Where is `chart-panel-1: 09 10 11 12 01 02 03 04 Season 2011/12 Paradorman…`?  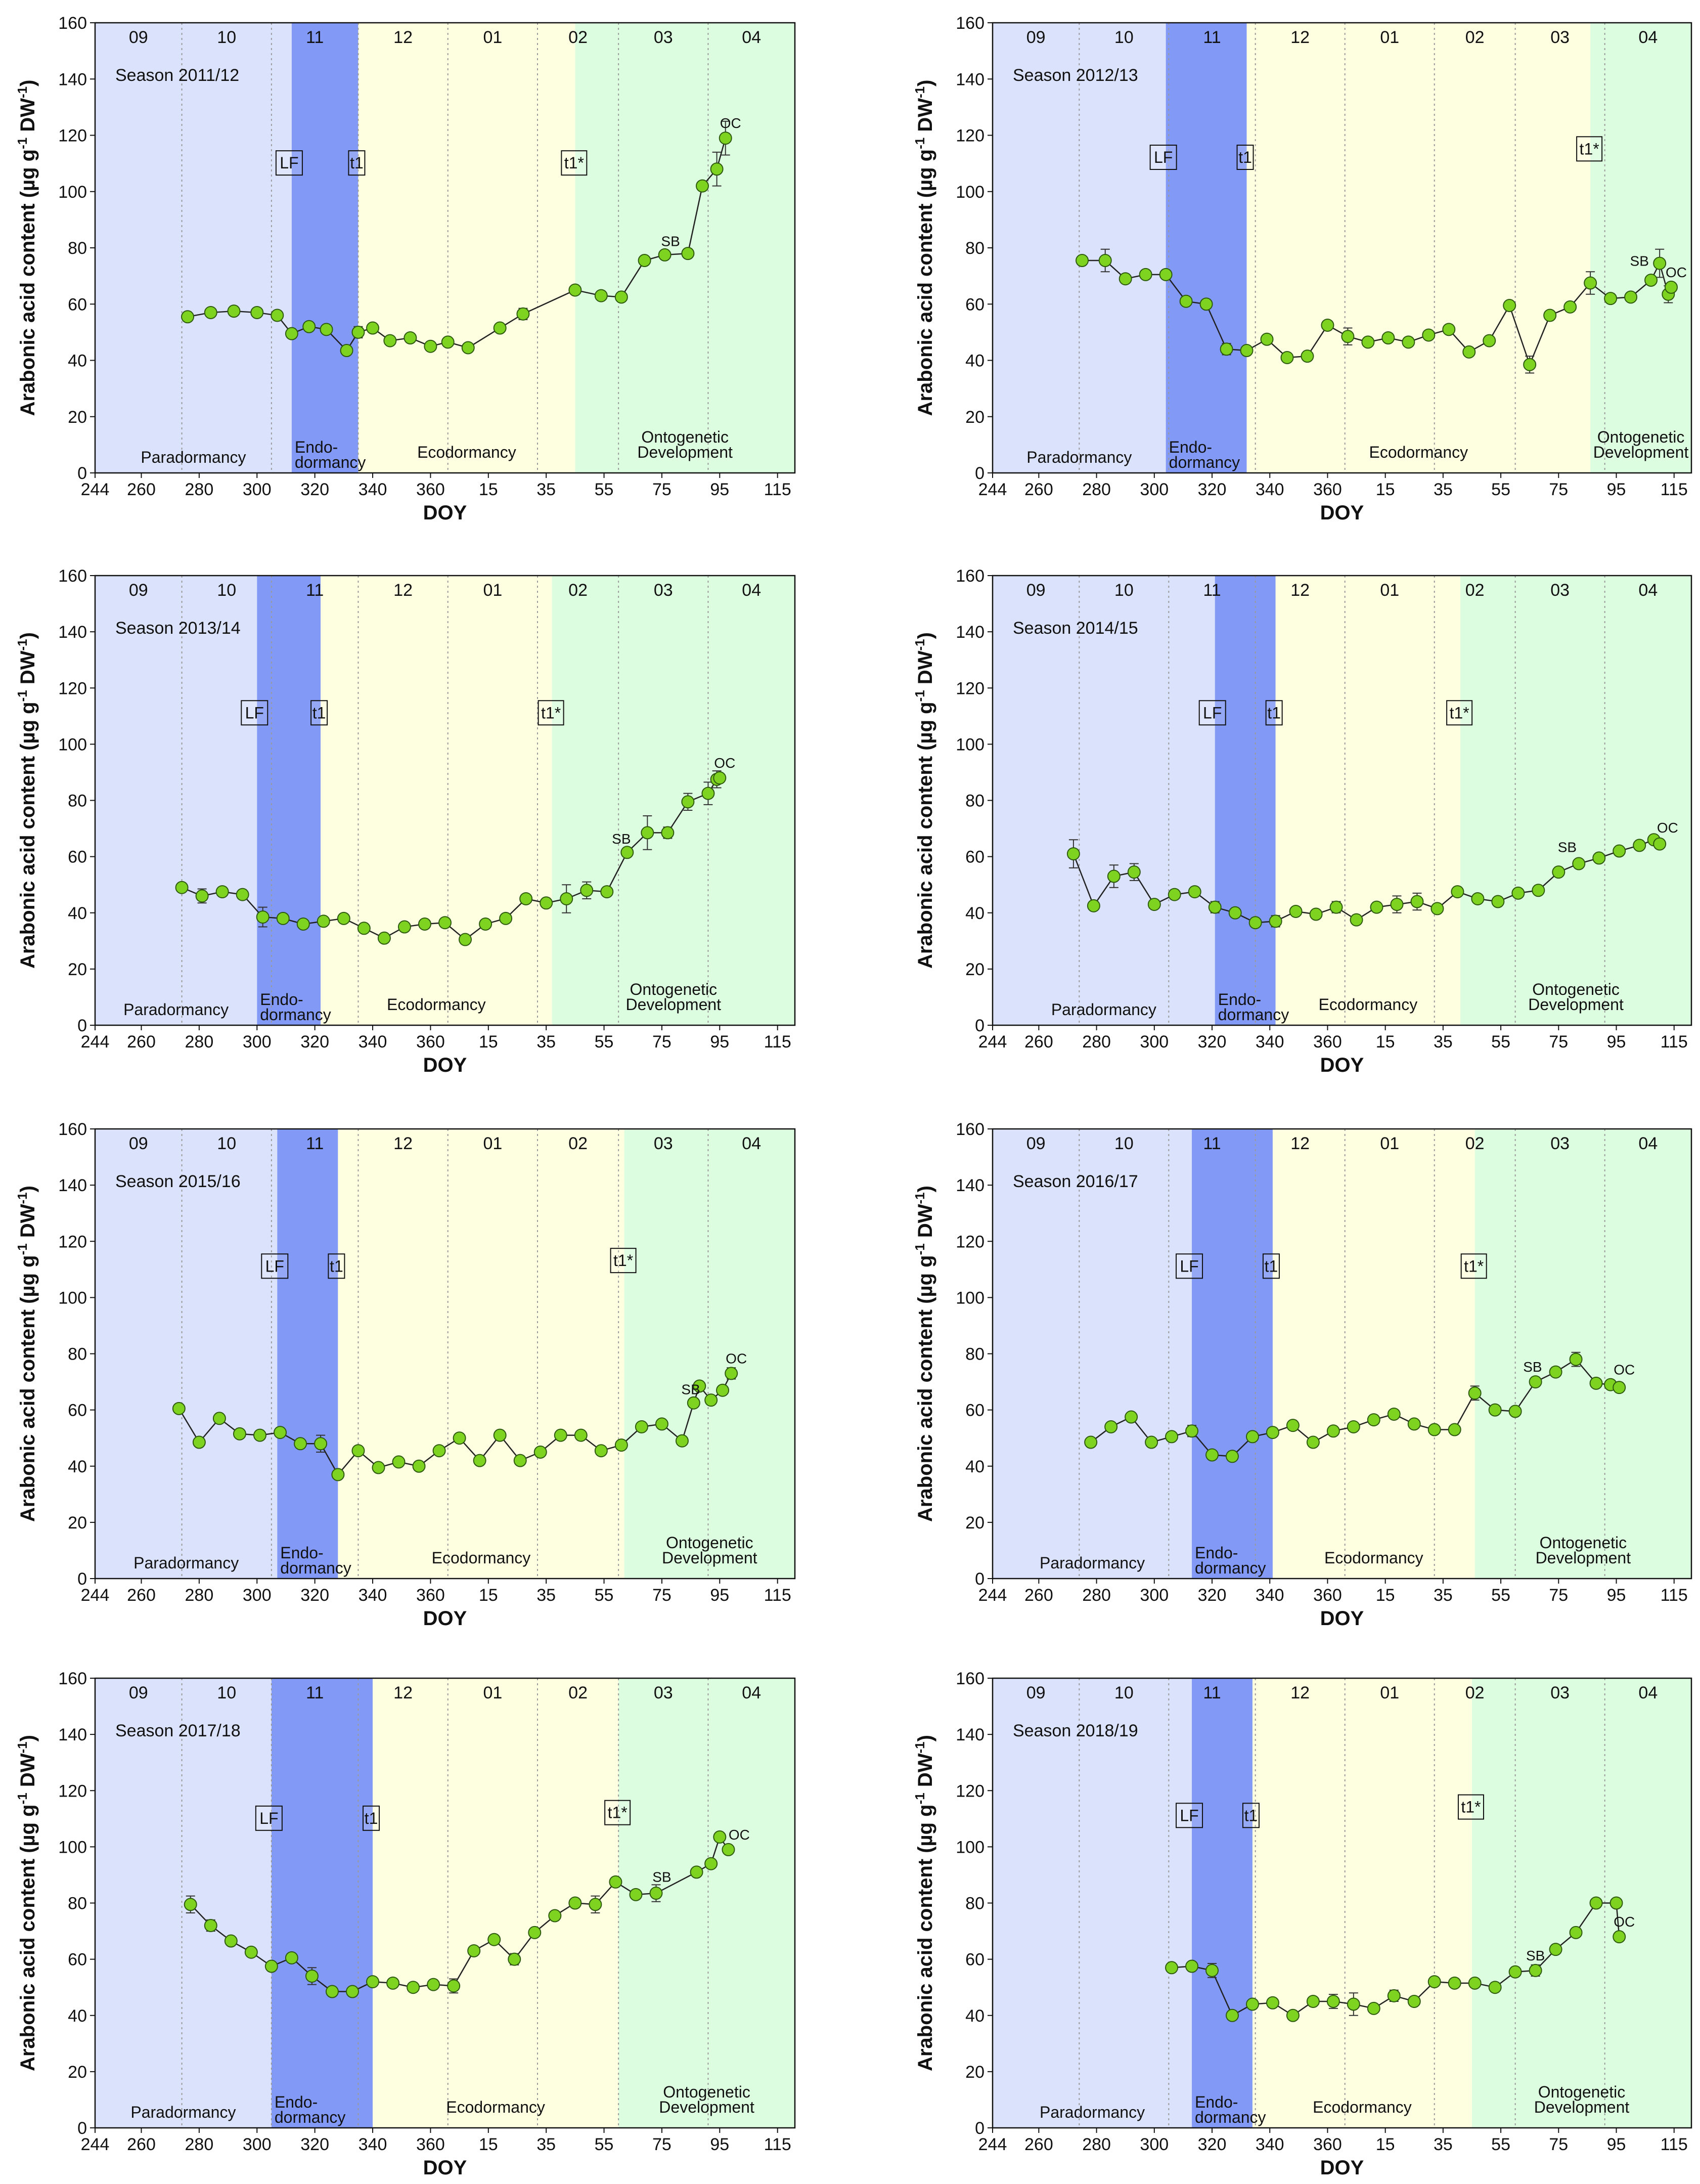
chart-panel-1: 09 10 11 12 01 02 03 04 Season 2011/12 Paradorman… is located at coordinates (405, 269).